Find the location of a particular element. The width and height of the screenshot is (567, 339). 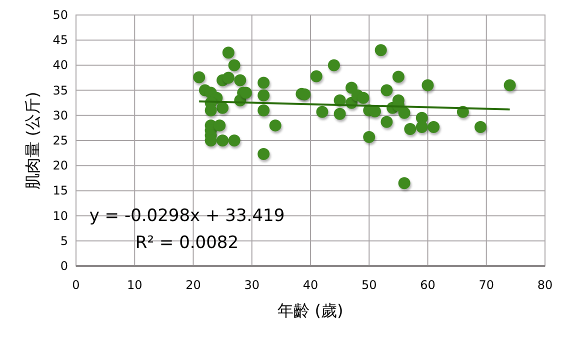

y-tick-label: 30 is located at coordinates (60, 115).